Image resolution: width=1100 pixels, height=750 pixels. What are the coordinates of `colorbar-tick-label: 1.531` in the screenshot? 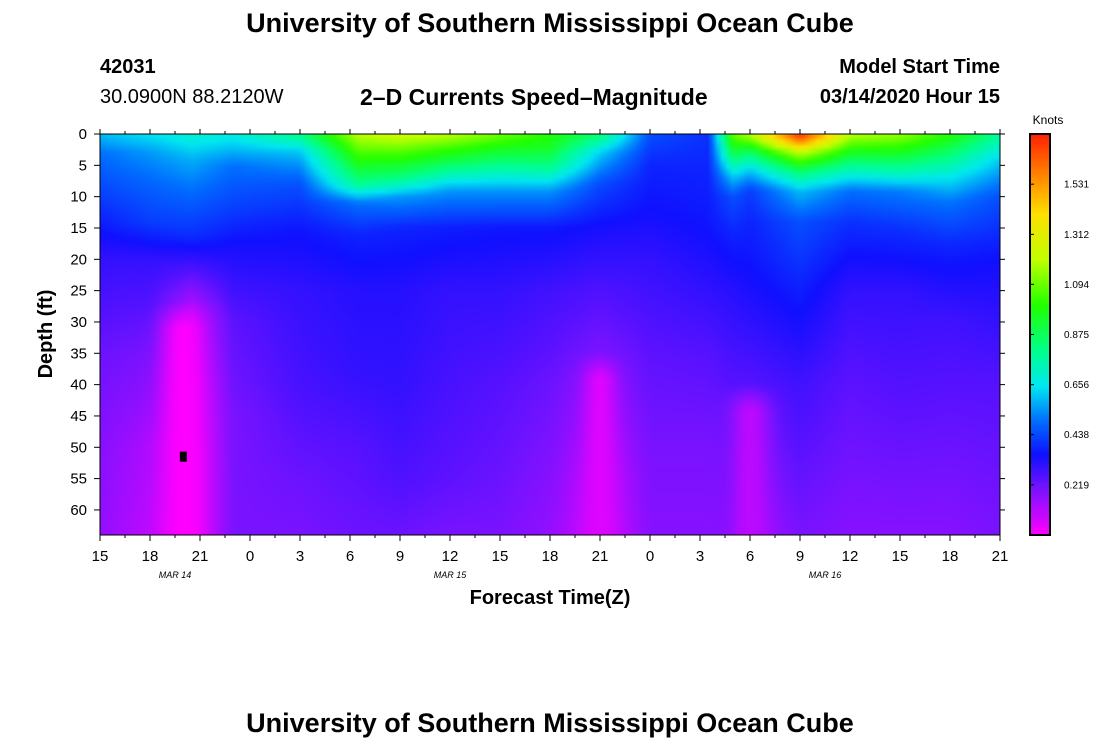 It's located at (1076, 185).